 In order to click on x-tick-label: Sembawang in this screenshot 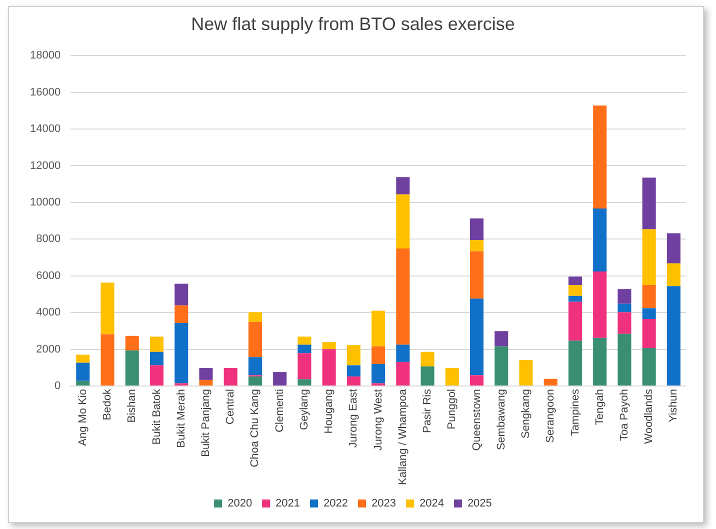, I will do `click(501, 419)`.